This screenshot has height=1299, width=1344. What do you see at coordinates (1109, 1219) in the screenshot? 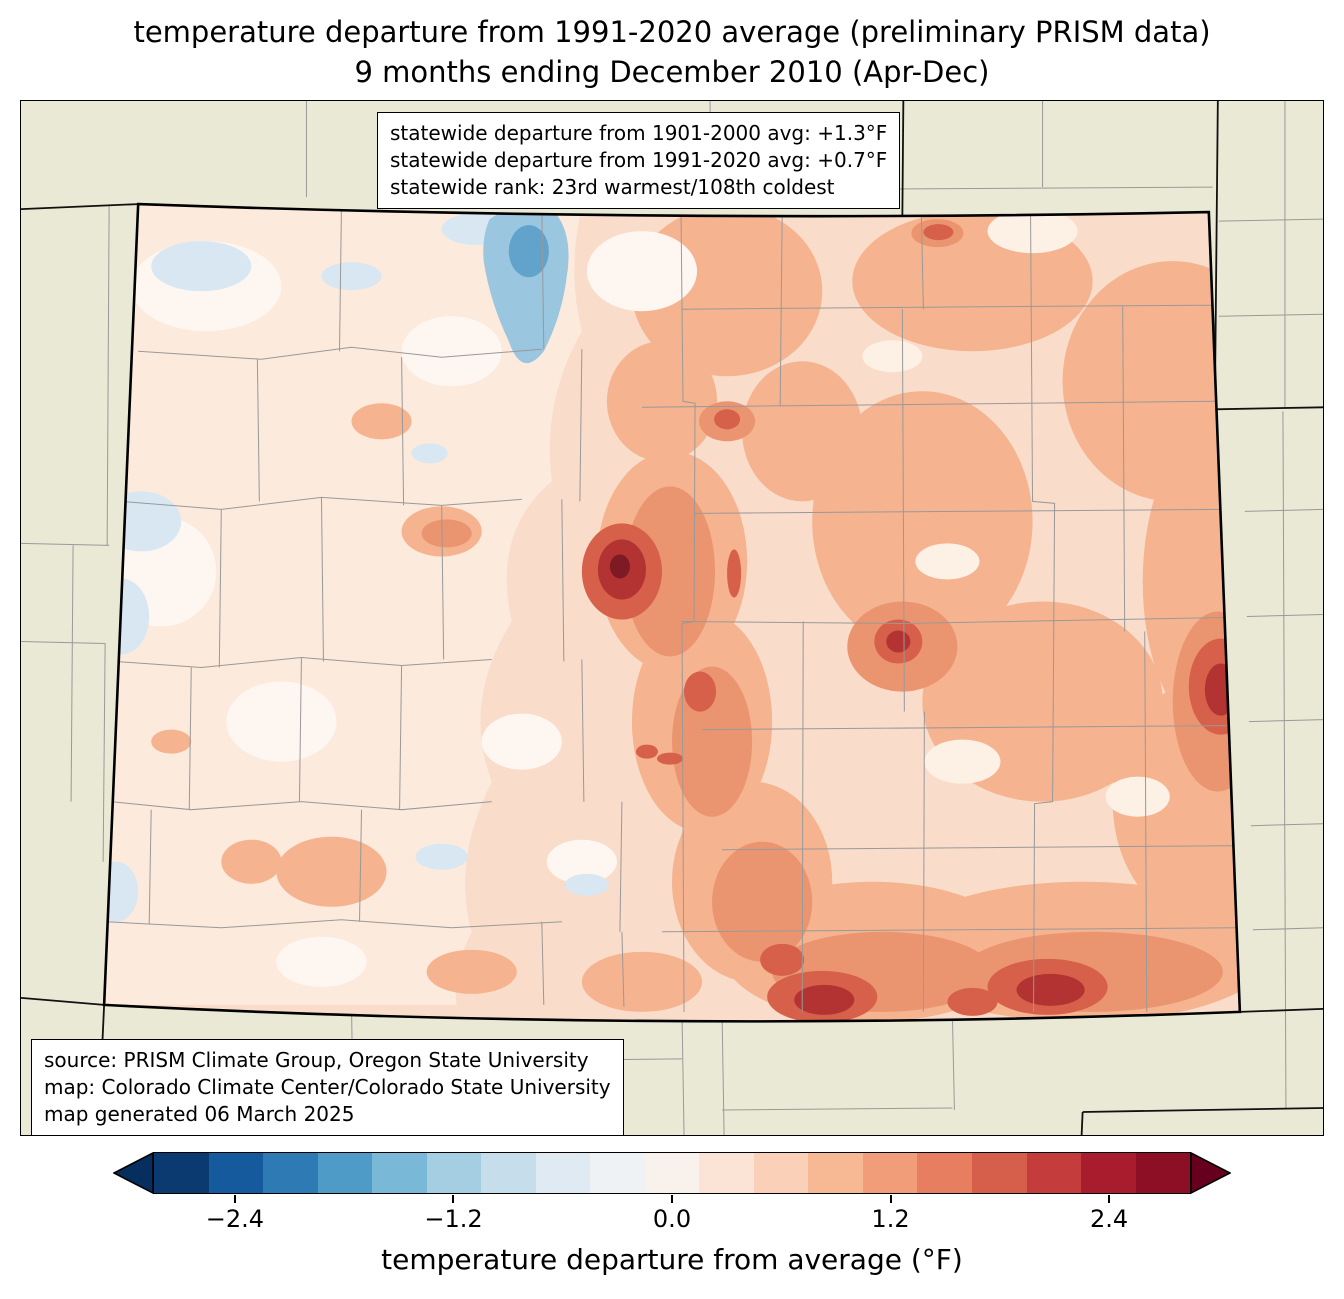
I see `colorbar-tick-label: 2.4` at bounding box center [1109, 1219].